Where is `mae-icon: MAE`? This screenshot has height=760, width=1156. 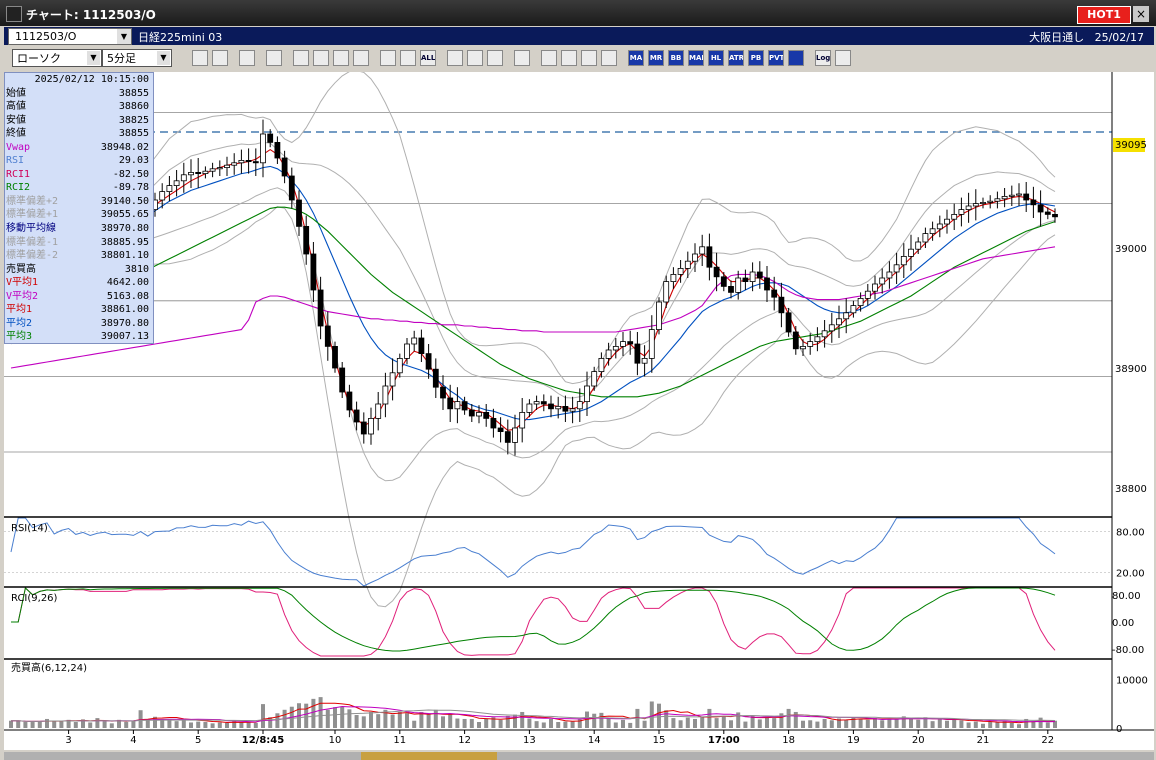 mae-icon: MAE is located at coordinates (696, 58).